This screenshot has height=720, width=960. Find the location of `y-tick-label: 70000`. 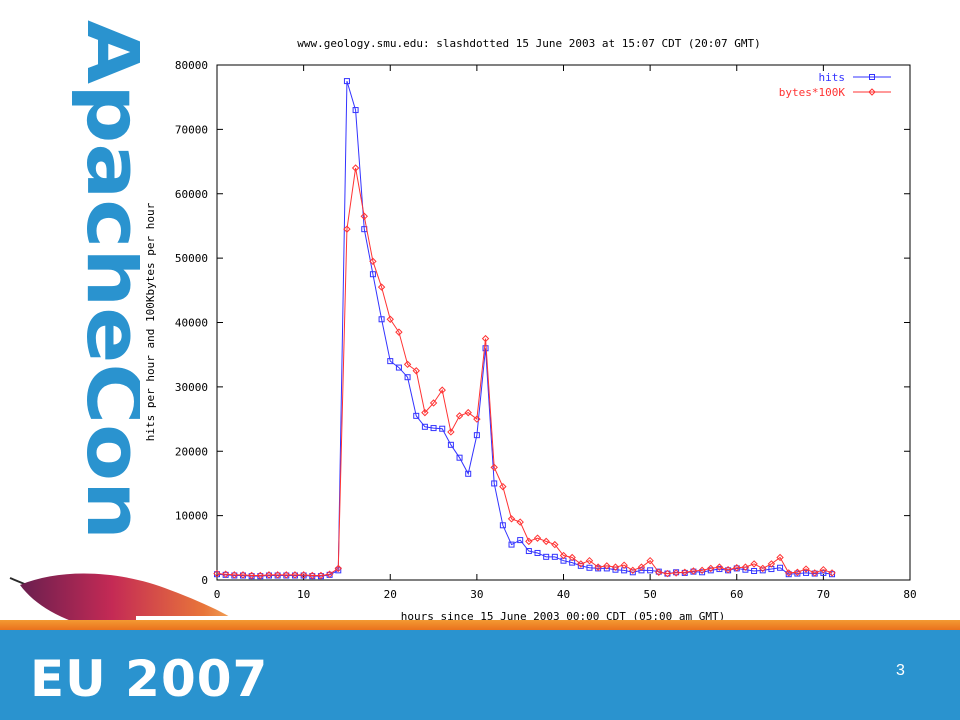

y-tick-label: 70000 is located at coordinates (191, 129).